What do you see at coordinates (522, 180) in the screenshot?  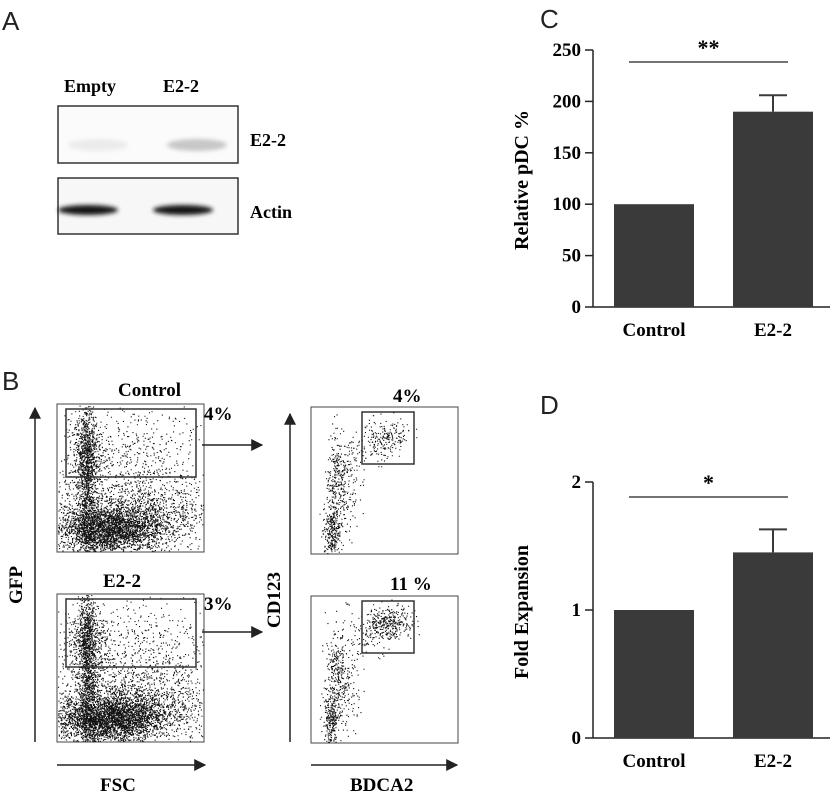 I see `chart-c-ylabel: Relative pDC %` at bounding box center [522, 180].